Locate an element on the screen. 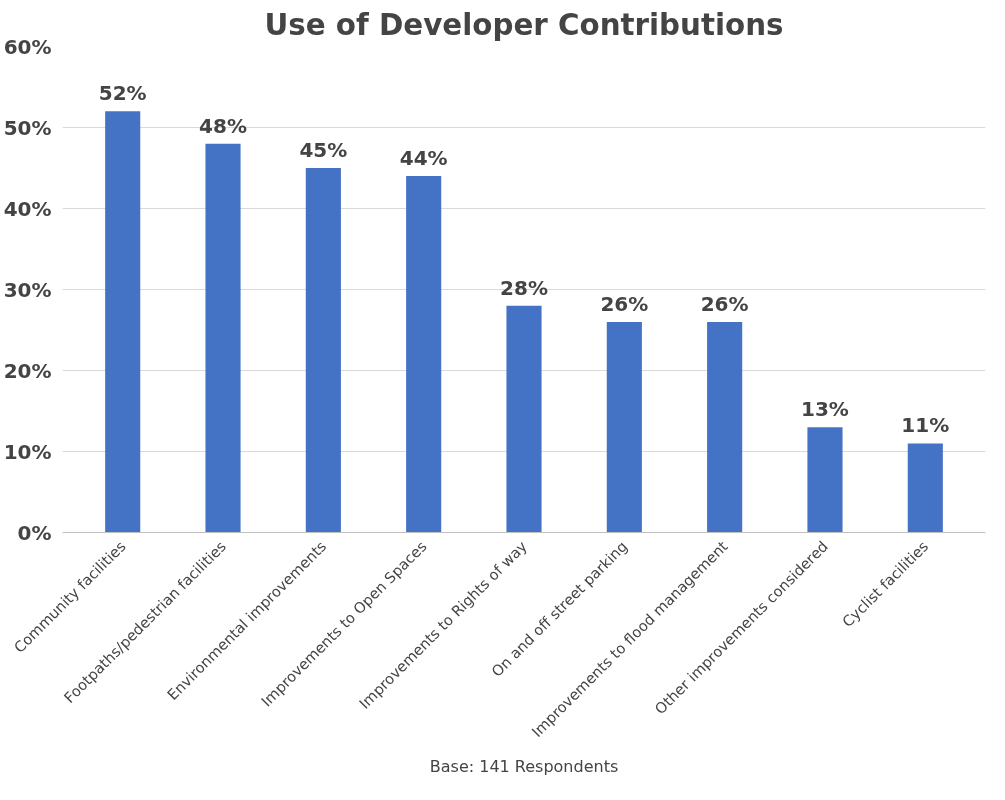 The image size is (1005, 800). data-label: 48% is located at coordinates (223, 125).